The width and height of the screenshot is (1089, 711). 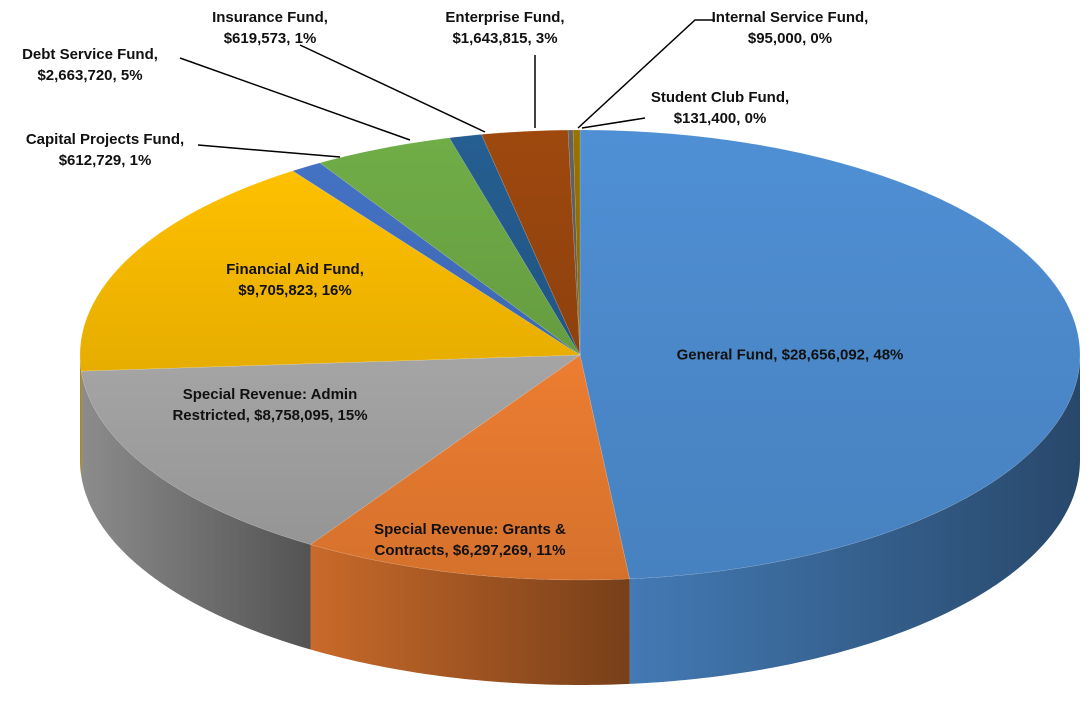 I want to click on data-label: Insurance Fund, $619,573, 1%, so click(x=270, y=28).